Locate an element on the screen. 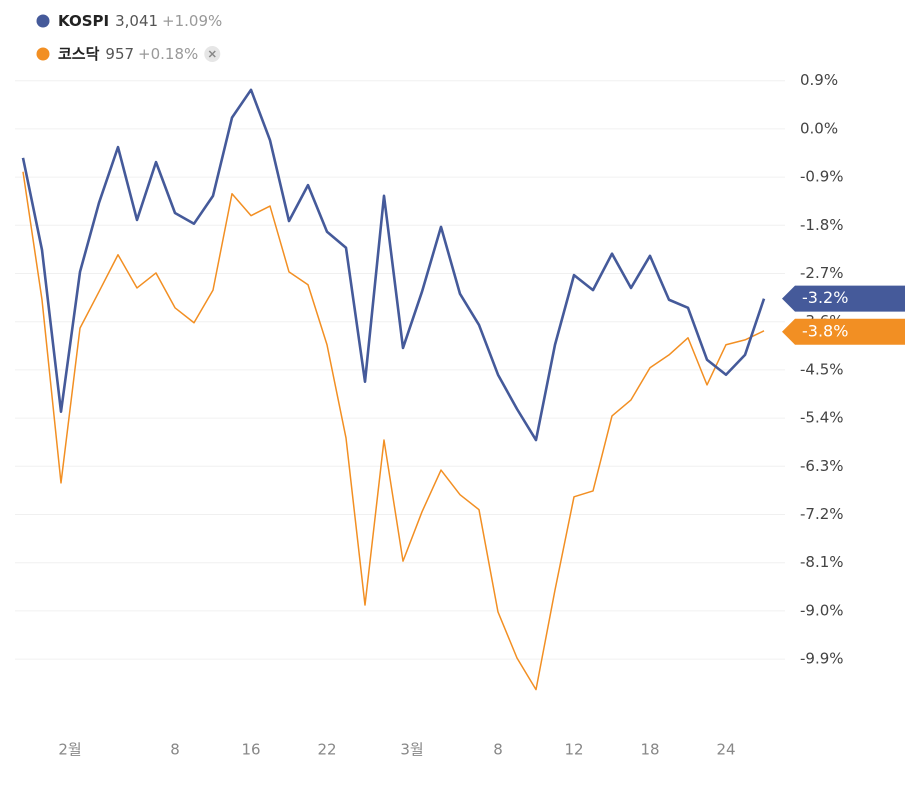  x-tick-label: 12 is located at coordinates (573, 750).